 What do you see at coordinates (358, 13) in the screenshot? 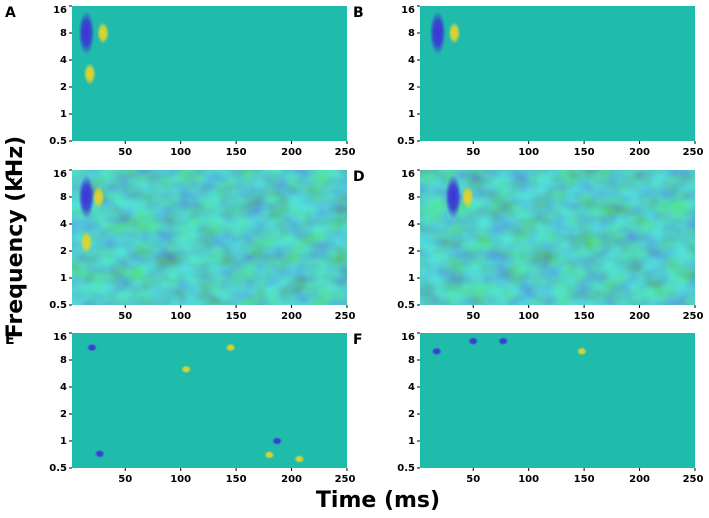
I see `panel-label: B` at bounding box center [358, 13].